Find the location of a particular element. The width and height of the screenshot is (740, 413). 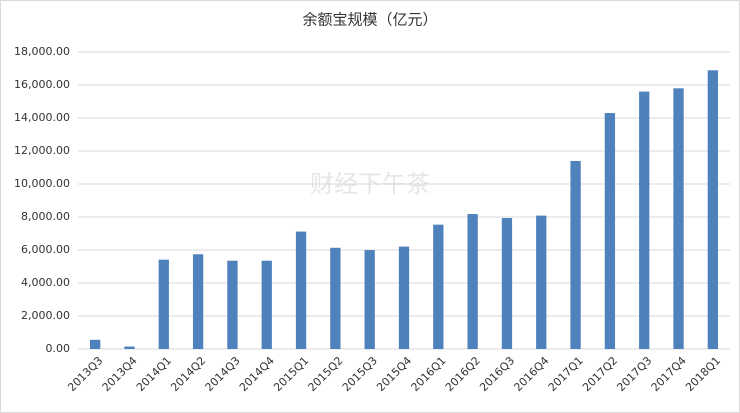

chart-title: 余额宝规模（亿元） is located at coordinates (369, 20).